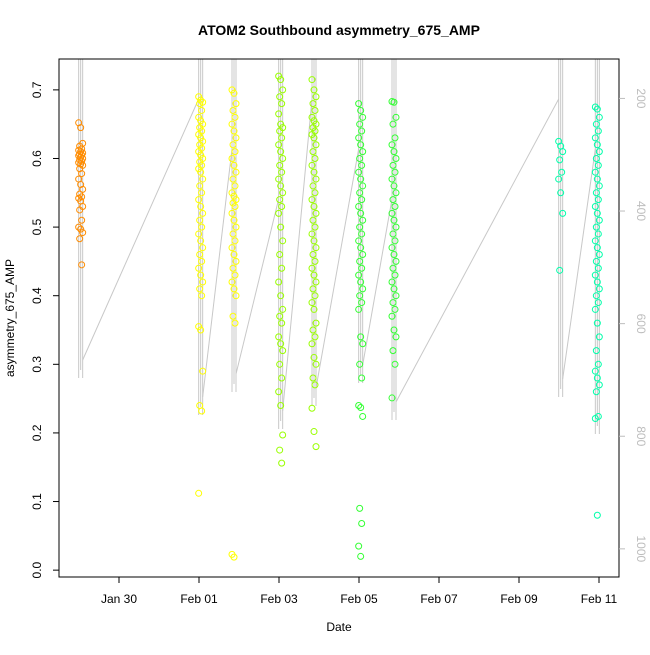 The image size is (650, 655). I want to click on y-tick-label: 0.6, so click(37, 158).